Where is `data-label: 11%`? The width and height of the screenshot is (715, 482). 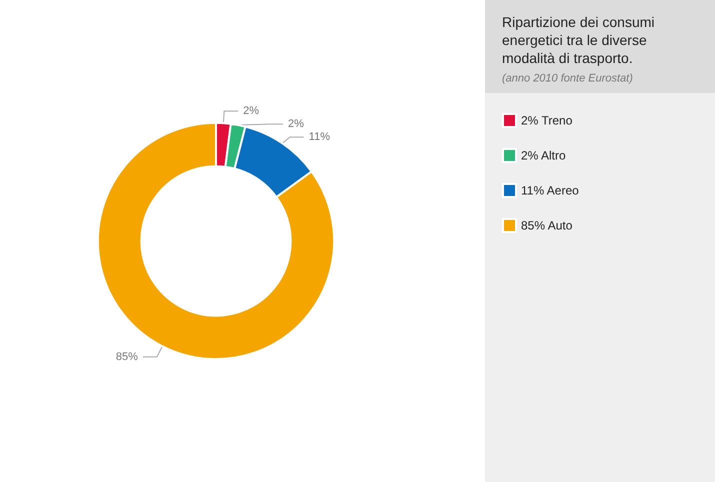 data-label: 11% is located at coordinates (319, 137).